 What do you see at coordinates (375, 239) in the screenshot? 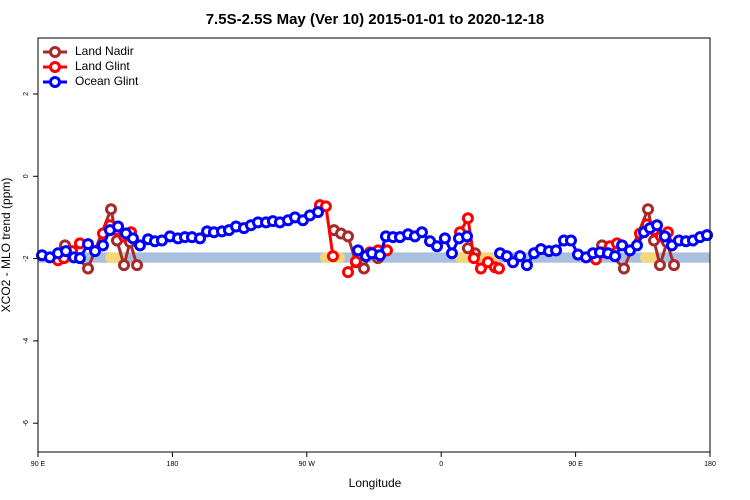
I see `plot-area` at bounding box center [375, 239].